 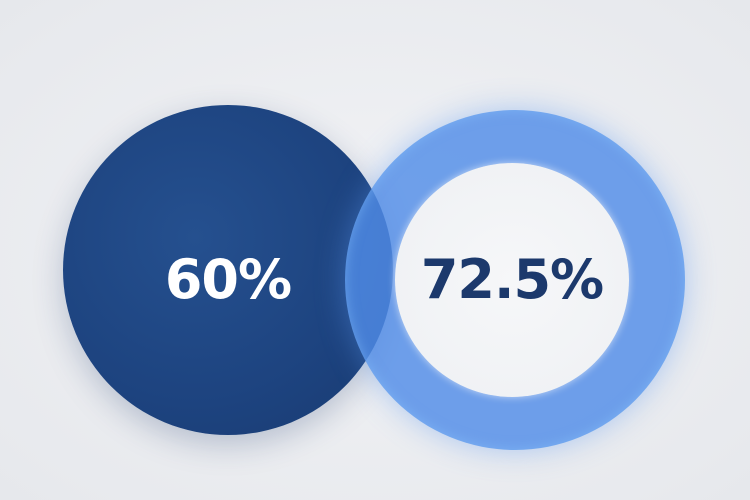 I want to click on ring-inner-circle, so click(x=512, y=280).